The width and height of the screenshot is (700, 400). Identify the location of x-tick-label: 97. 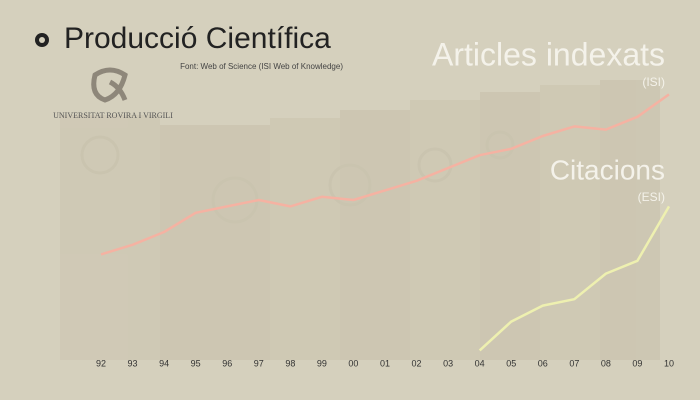
(259, 363).